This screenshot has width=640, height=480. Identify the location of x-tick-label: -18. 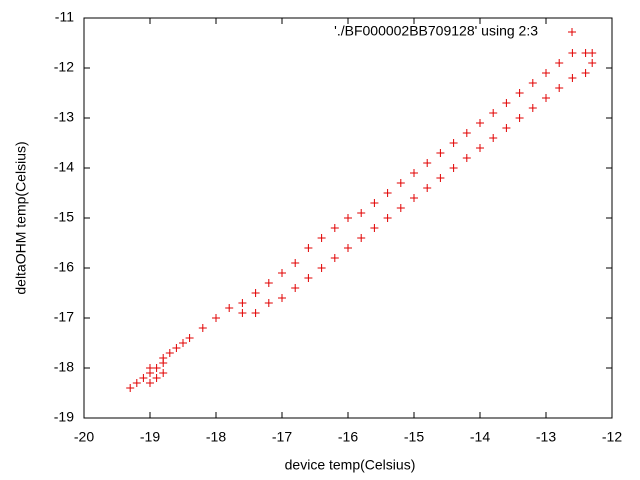
(216, 437).